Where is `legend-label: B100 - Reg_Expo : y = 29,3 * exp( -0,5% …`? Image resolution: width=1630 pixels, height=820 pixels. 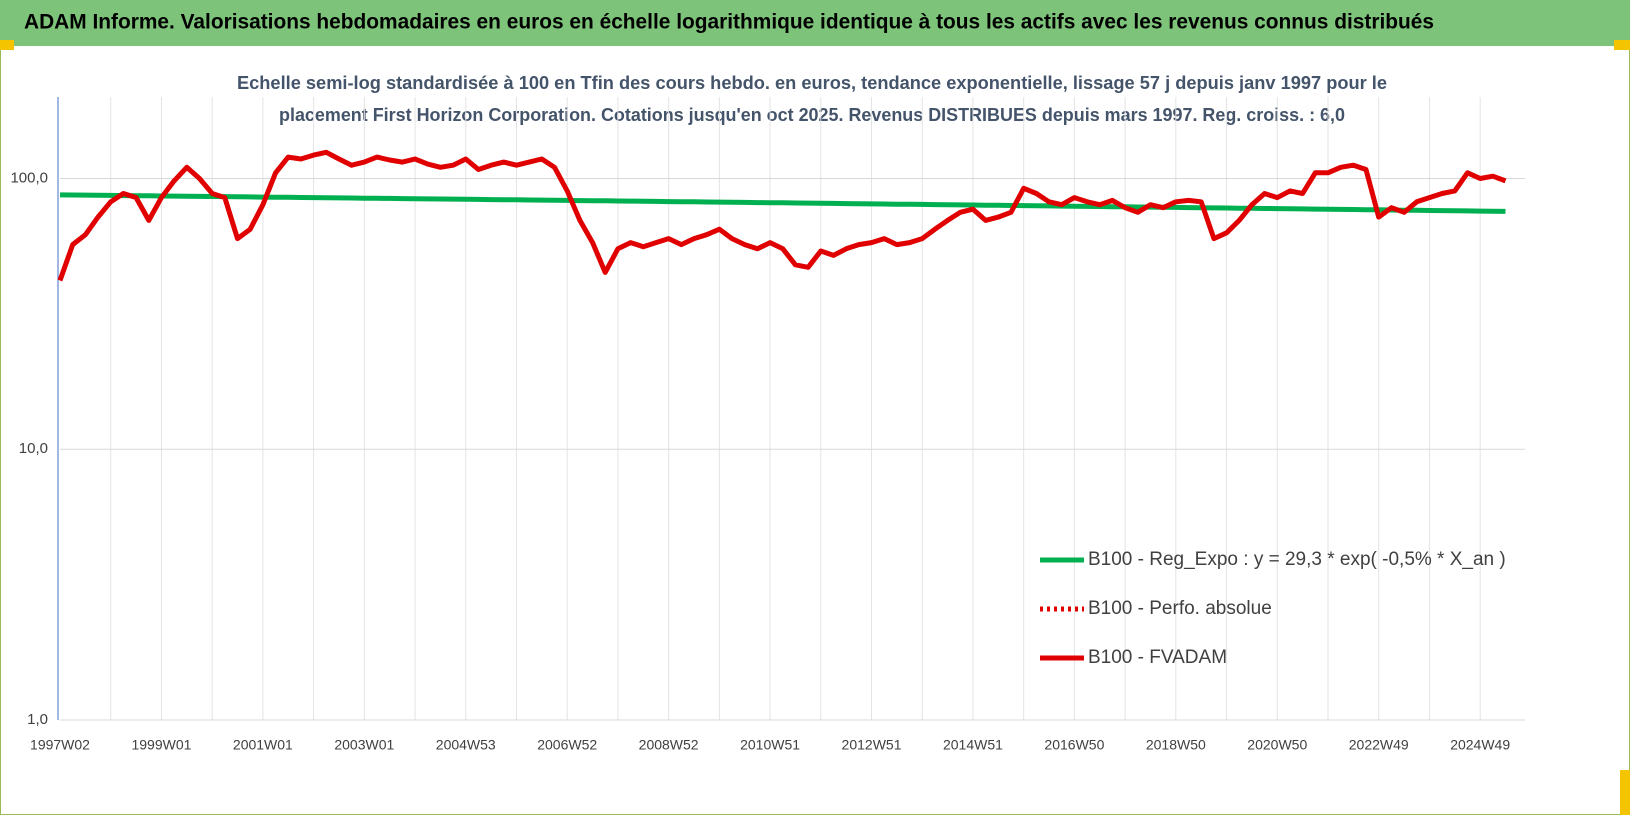
legend-label: B100 - Reg_Expo : y = 29,3 * exp( -0,5% … is located at coordinates (1297, 559).